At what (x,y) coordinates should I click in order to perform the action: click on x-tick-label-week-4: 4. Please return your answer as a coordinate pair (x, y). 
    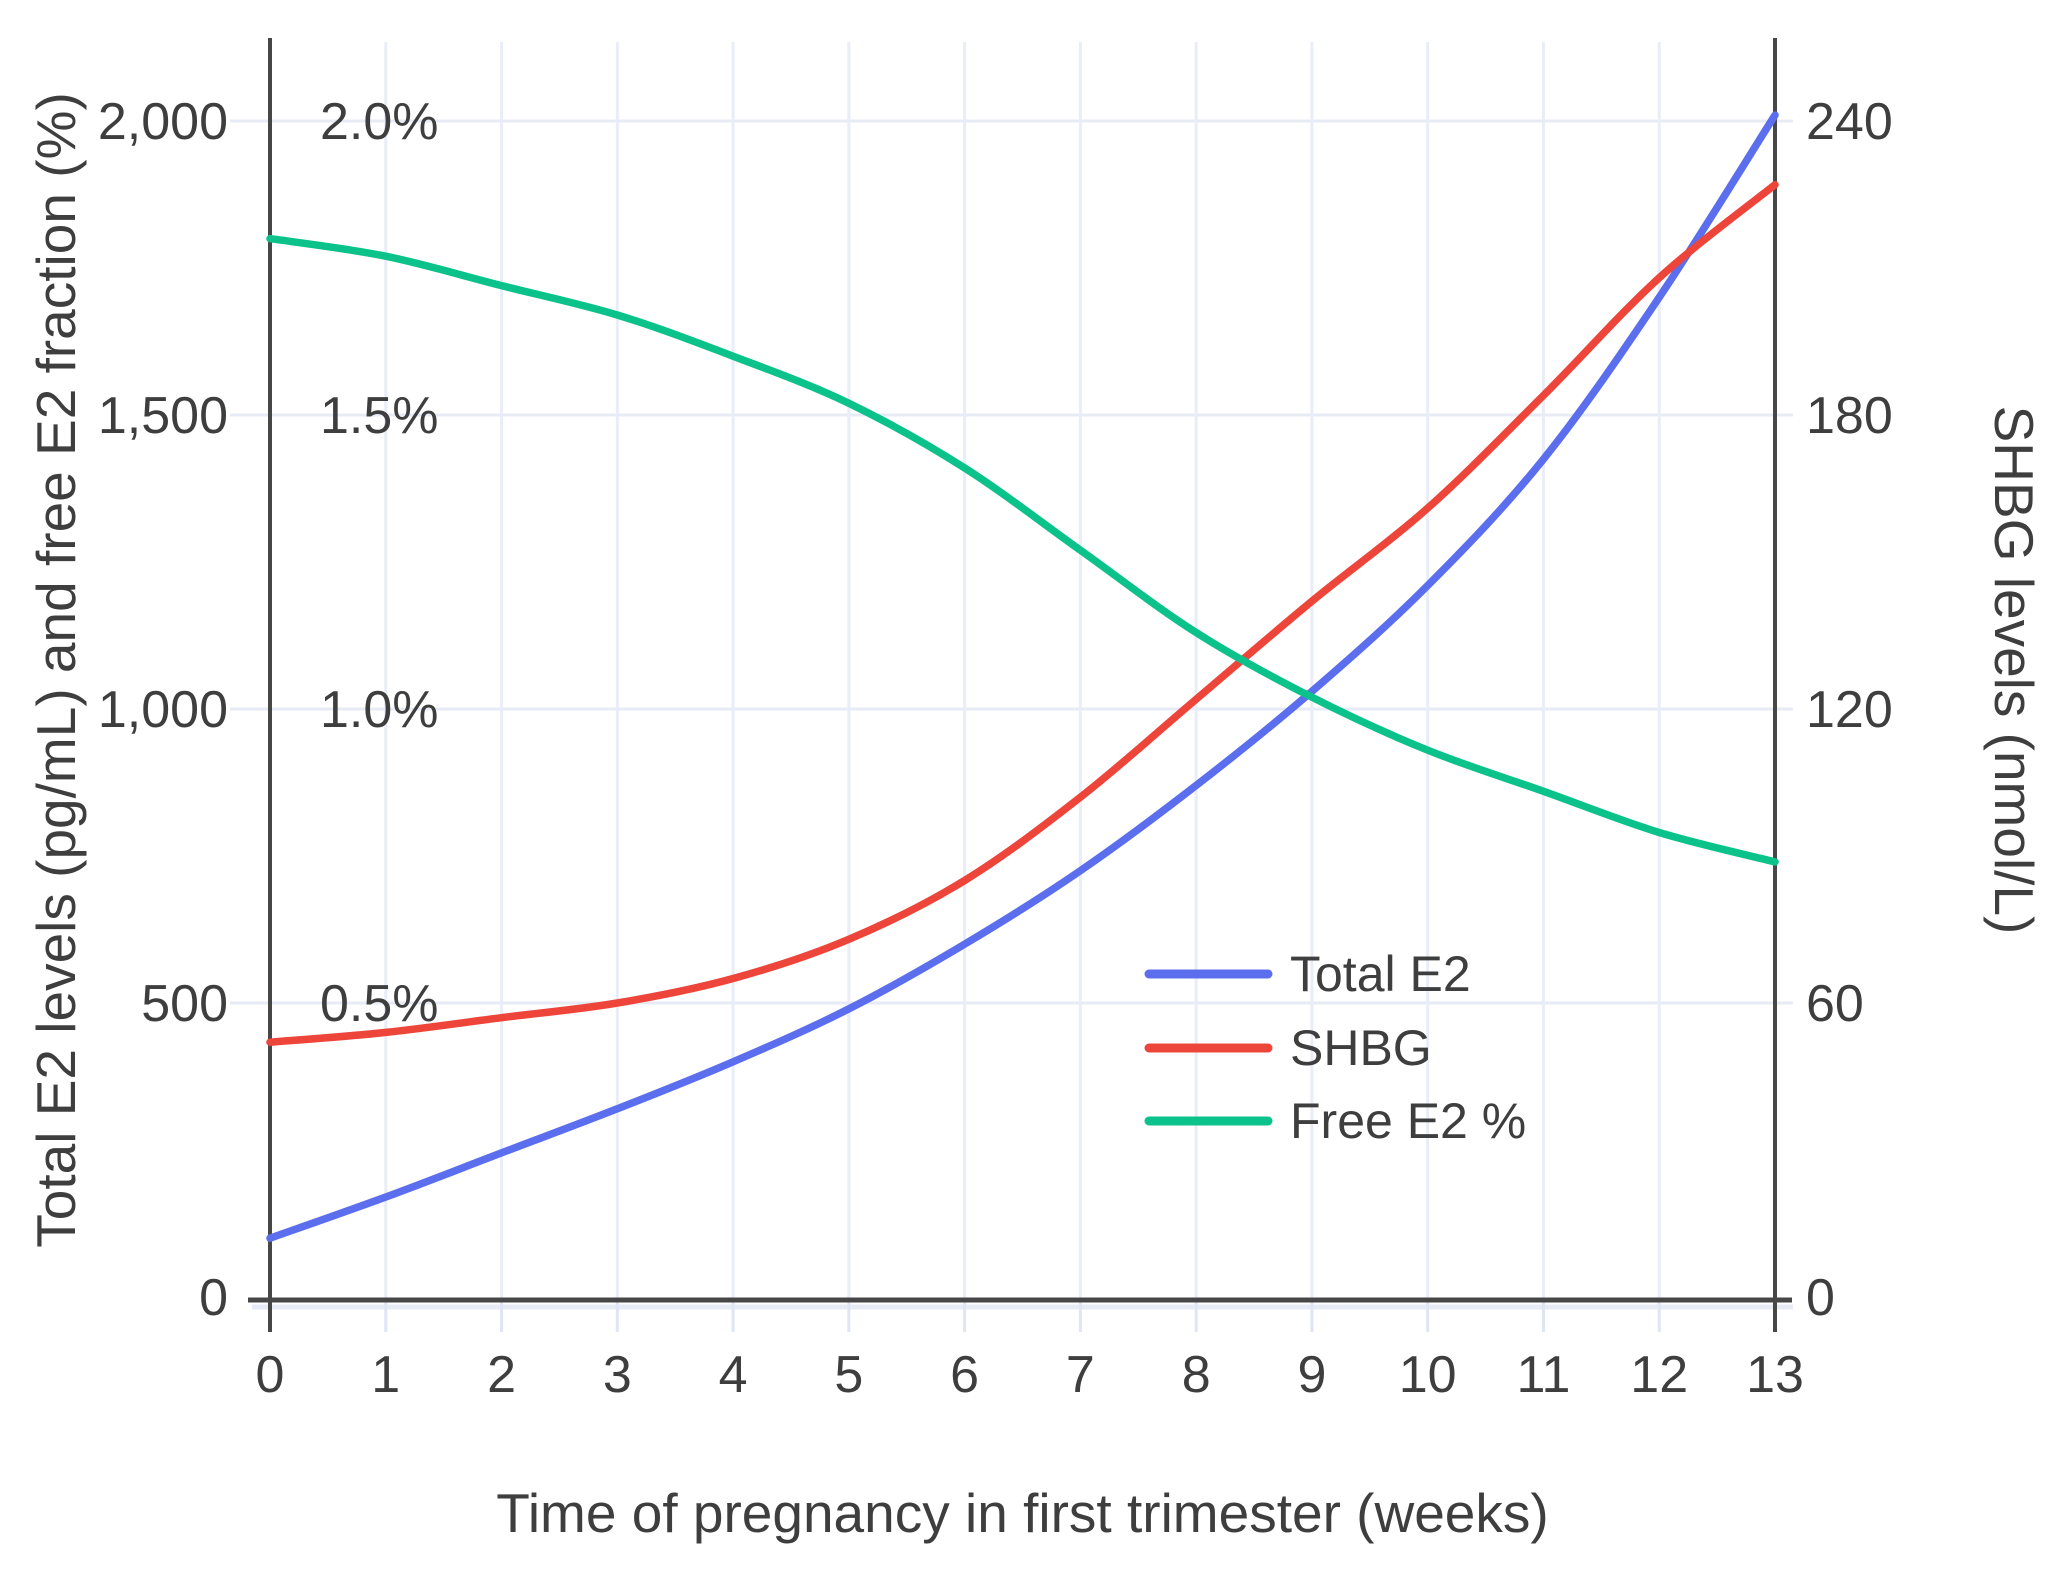
    Looking at the image, I should click on (733, 1375).